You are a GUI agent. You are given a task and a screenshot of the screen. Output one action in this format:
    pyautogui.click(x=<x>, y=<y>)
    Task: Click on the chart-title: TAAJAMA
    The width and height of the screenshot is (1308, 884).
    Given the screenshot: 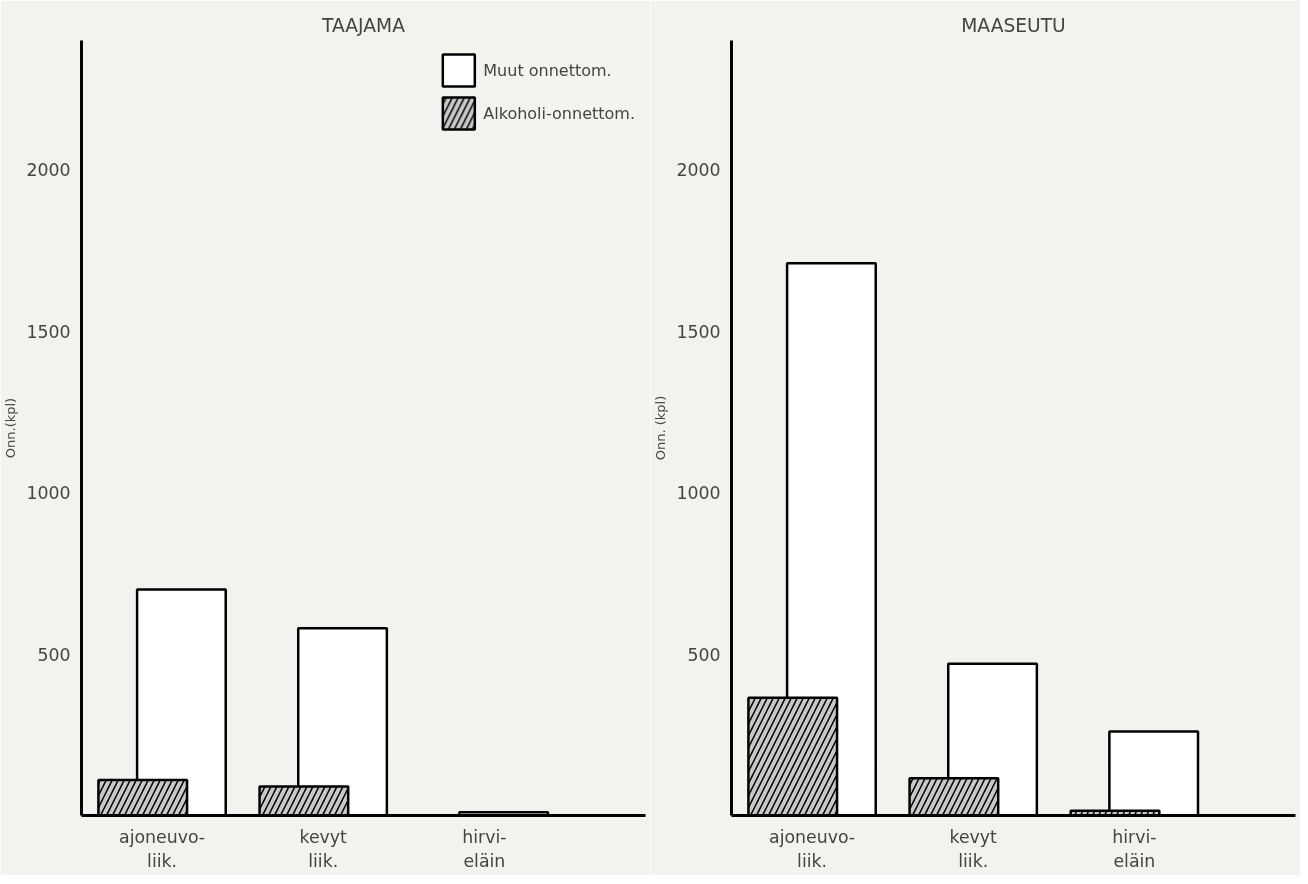 What is the action you would take?
    pyautogui.click(x=363, y=25)
    